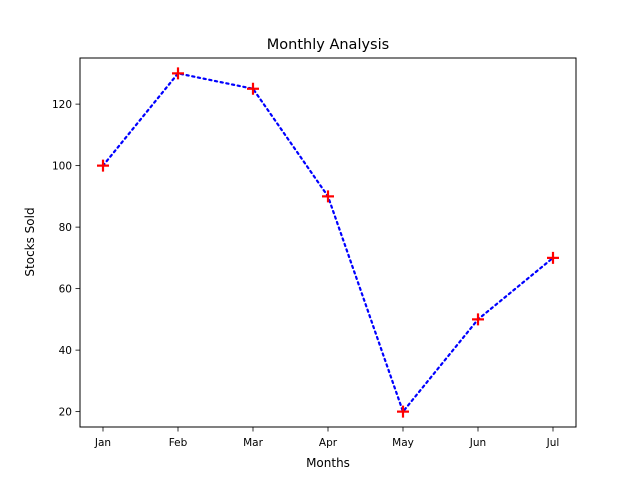  Describe the element at coordinates (478, 319) in the screenshot. I see `data-point-jun` at that location.